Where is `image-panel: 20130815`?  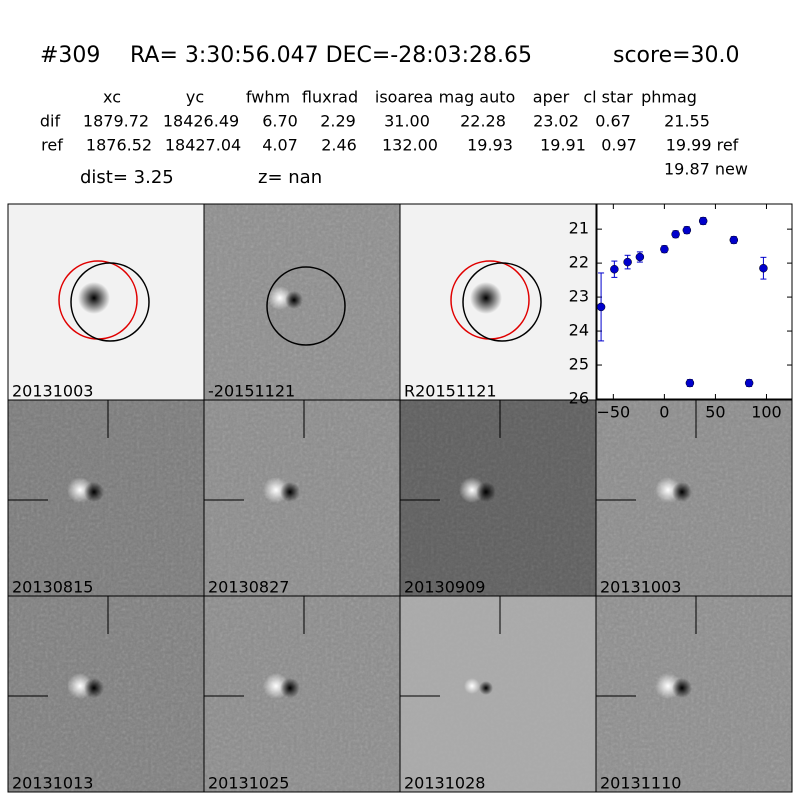
image-panel: 20130815 is located at coordinates (106, 498).